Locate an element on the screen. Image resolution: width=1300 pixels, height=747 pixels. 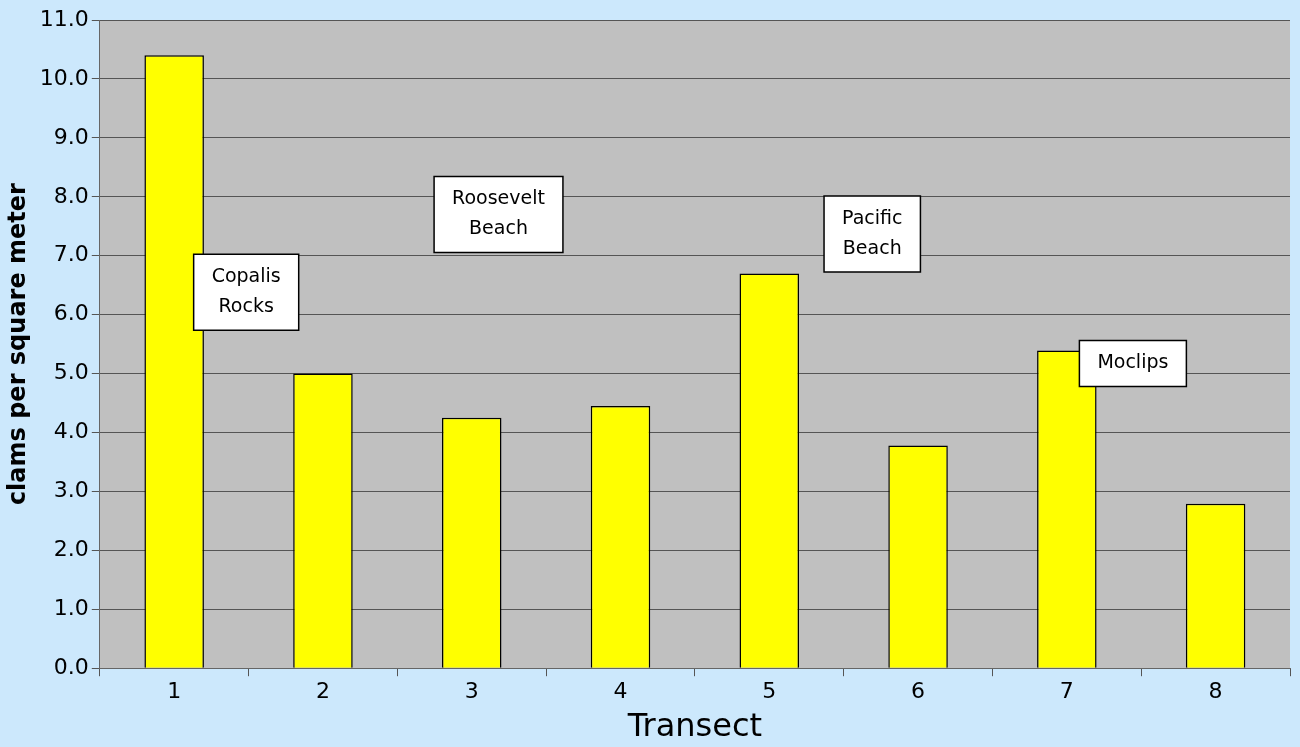
y-tick-label: 3.0 is located at coordinates (71, 490).